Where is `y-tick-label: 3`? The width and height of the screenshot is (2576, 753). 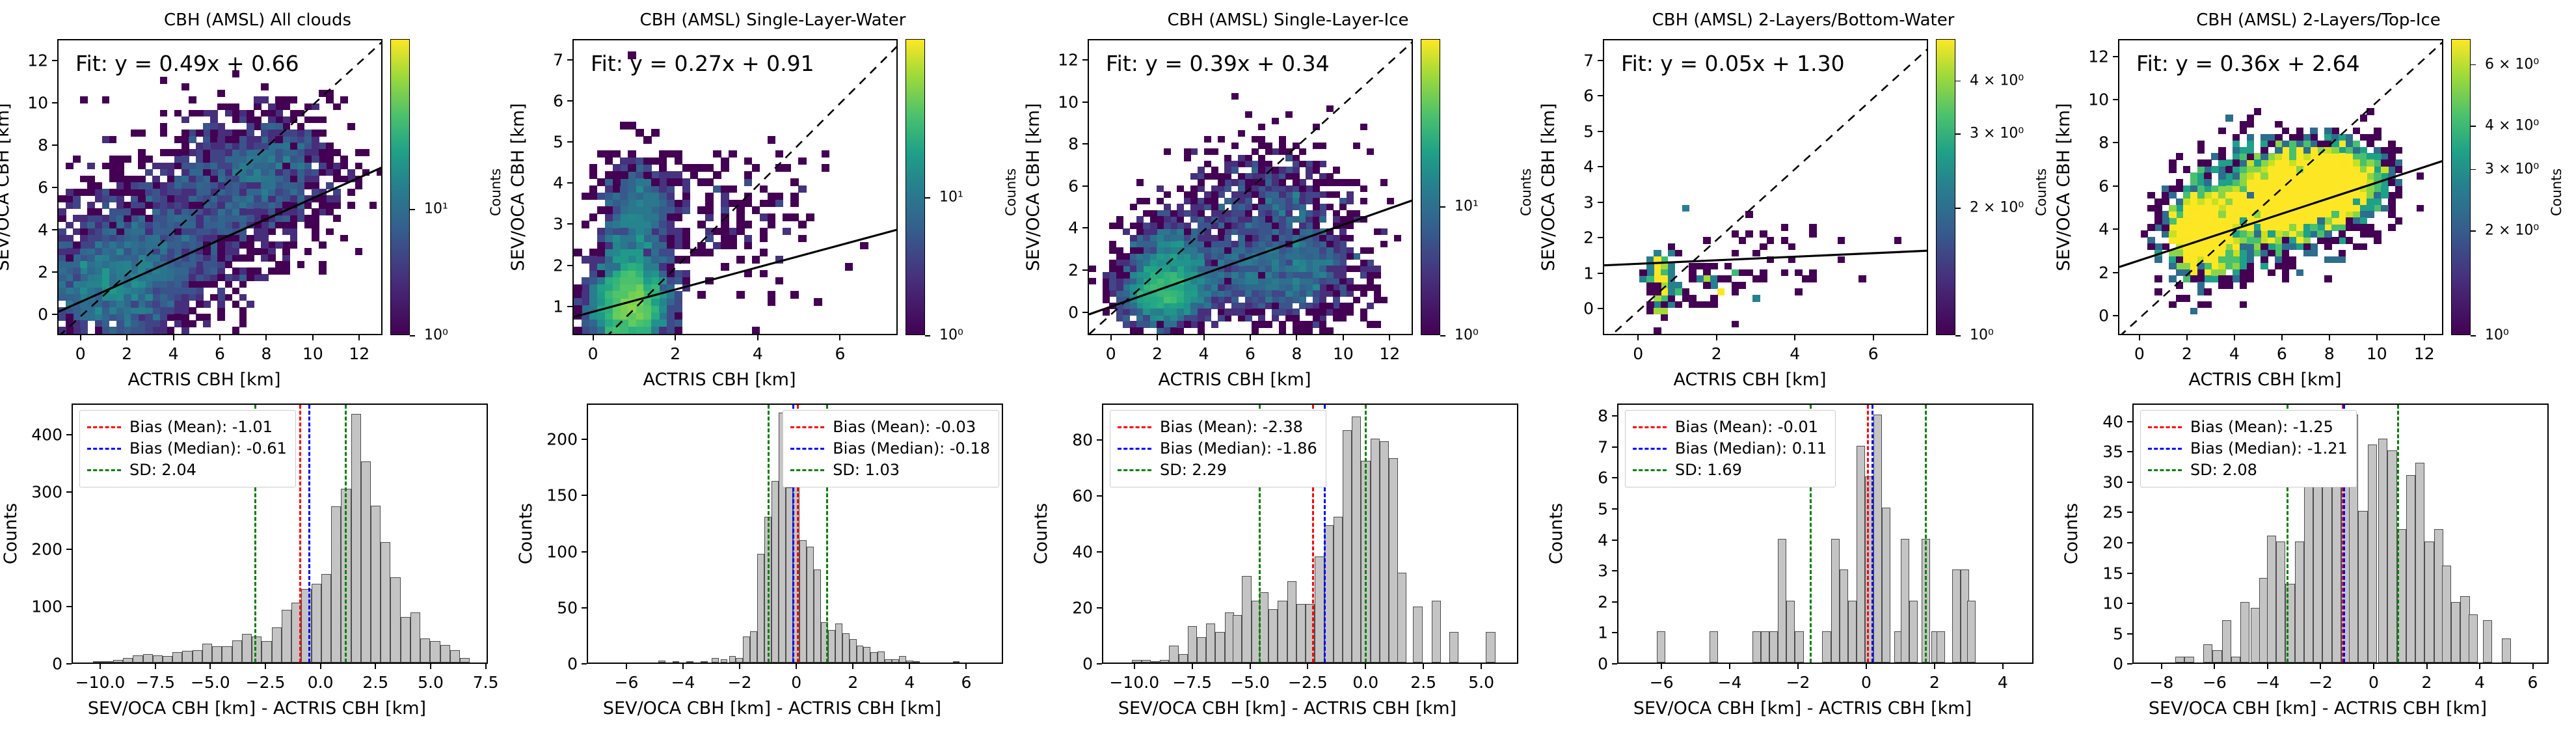 y-tick-label: 3 is located at coordinates (1603, 571).